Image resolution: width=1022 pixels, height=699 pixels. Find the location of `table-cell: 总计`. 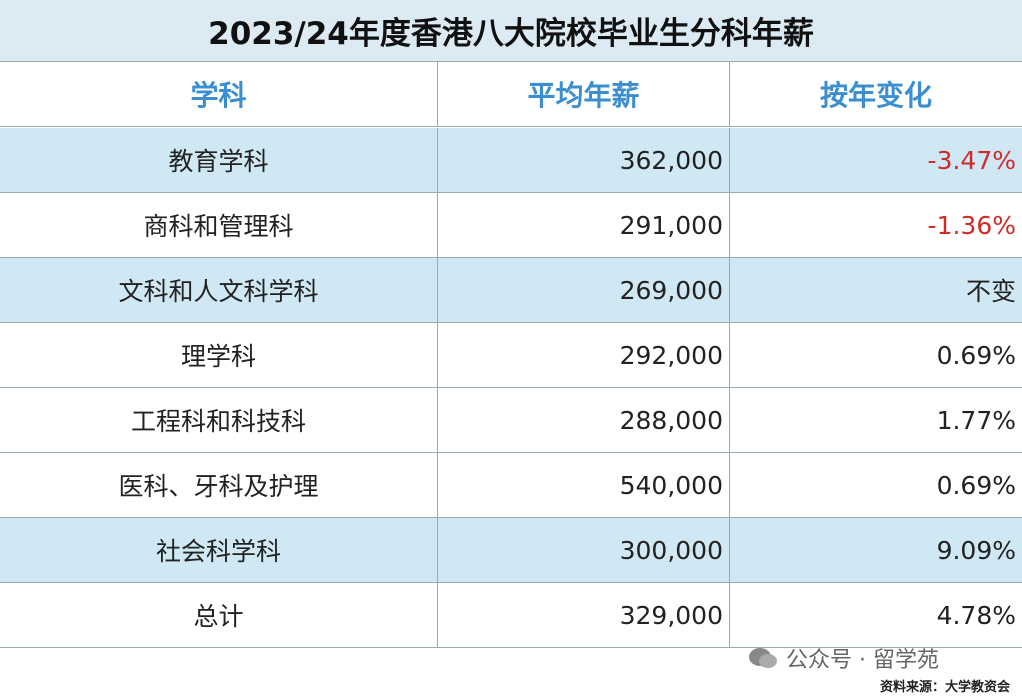

table-cell: 总计 is located at coordinates (219, 615).